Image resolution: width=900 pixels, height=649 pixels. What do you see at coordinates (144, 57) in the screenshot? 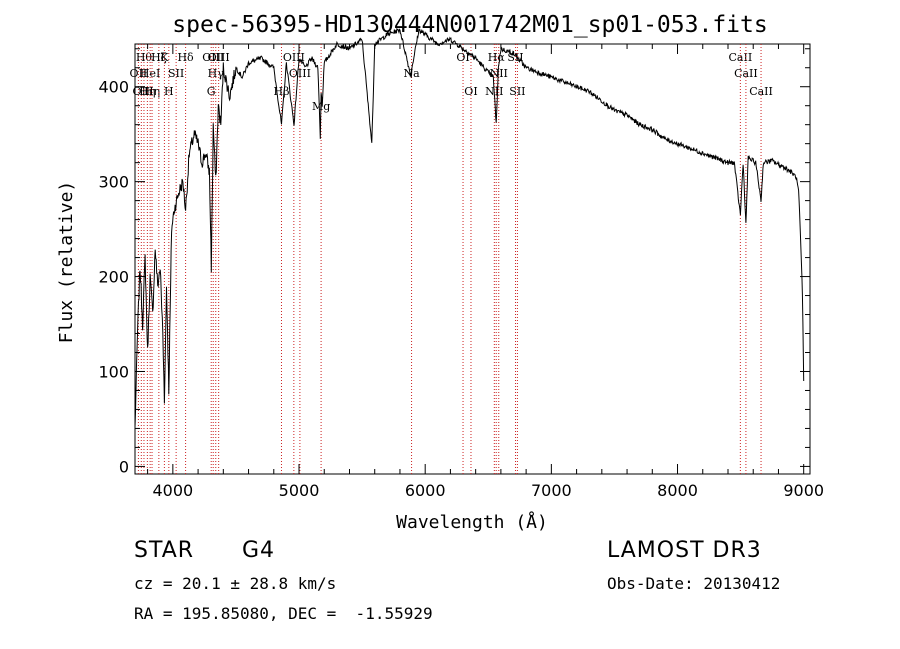
I see `marker-label: Hθ` at bounding box center [144, 57].